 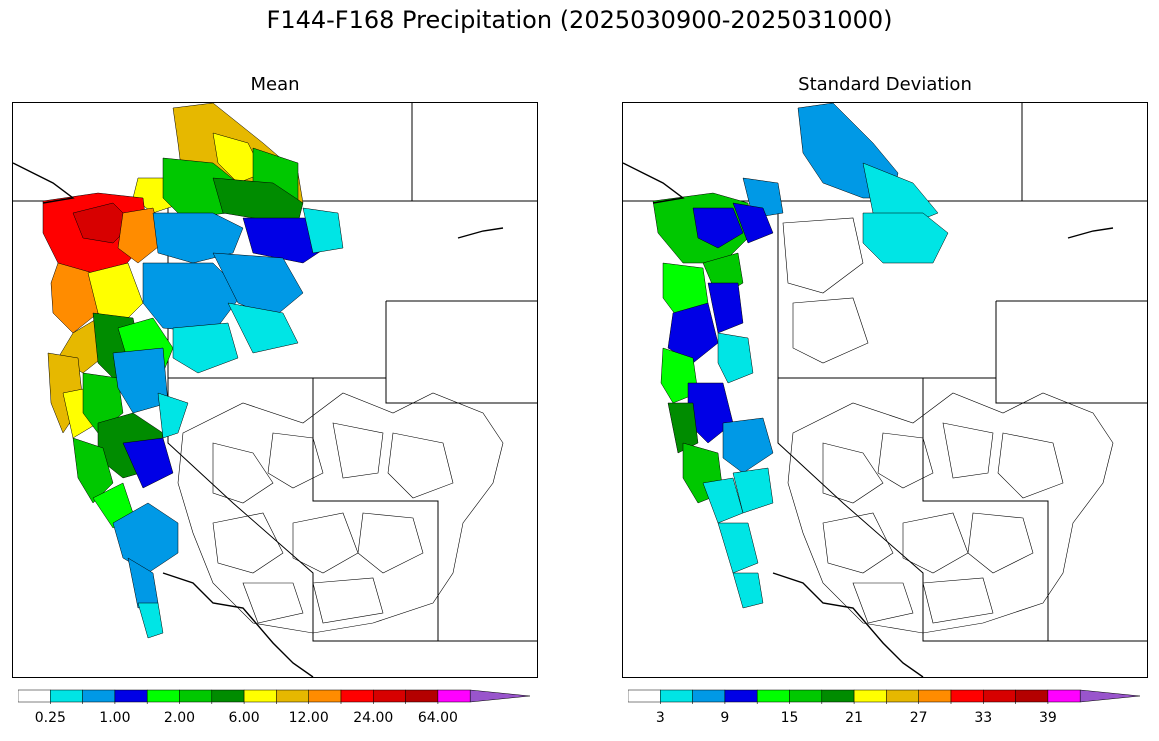 What do you see at coordinates (373, 718) in the screenshot?
I see `mean-colorbar-tick-label: 24.00` at bounding box center [373, 718].